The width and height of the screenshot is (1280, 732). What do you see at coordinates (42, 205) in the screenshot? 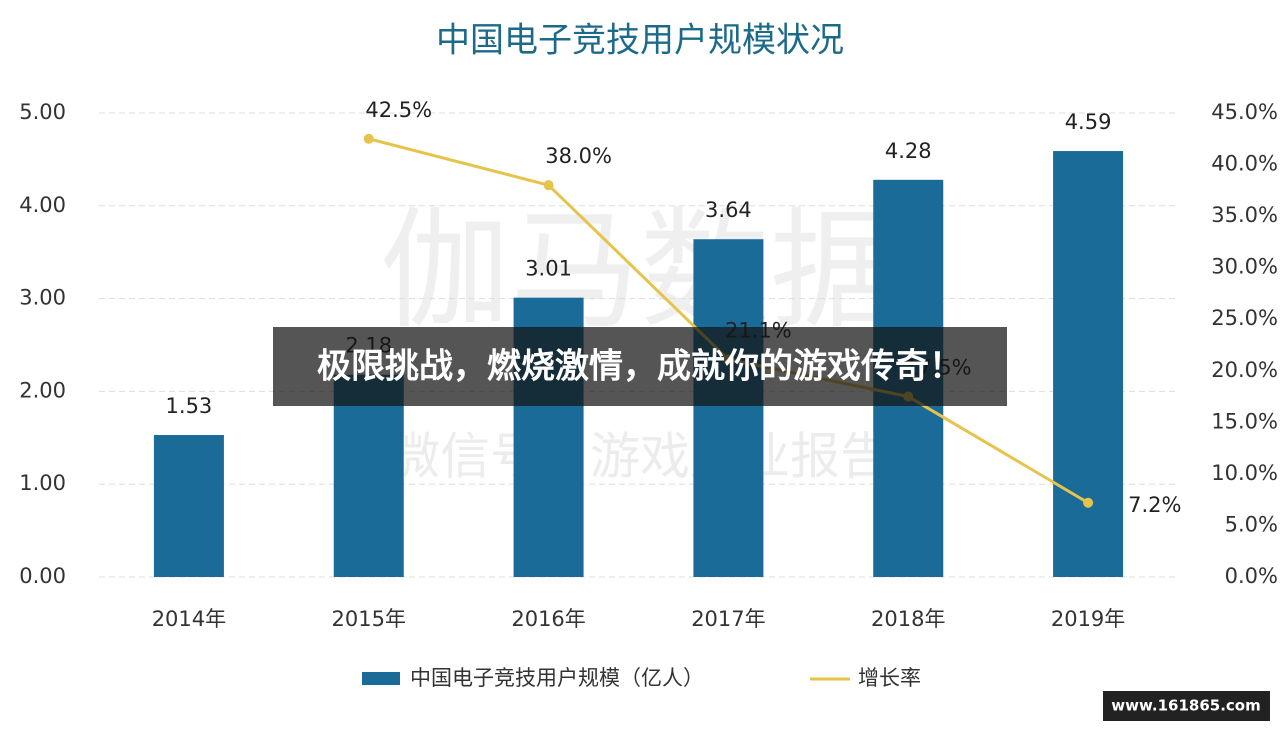
I see `y-tick-label: 4.00` at bounding box center [42, 205].